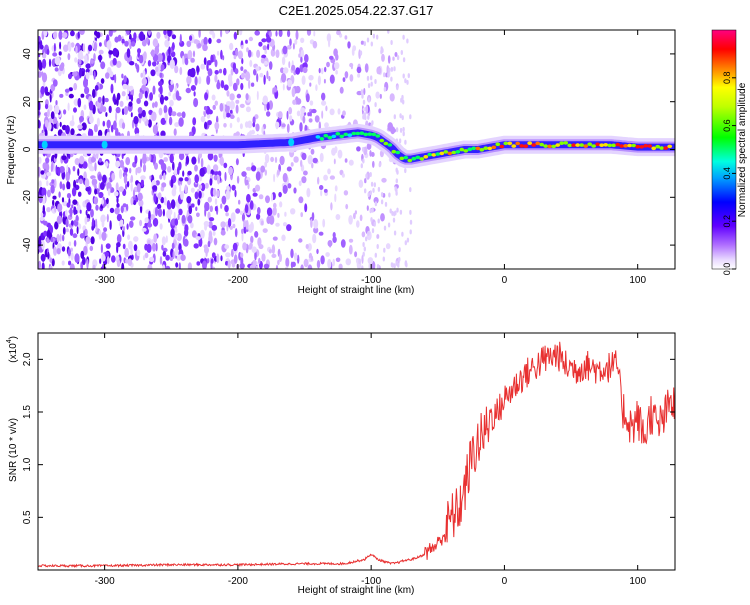 Image resolution: width=750 pixels, height=605 pixels. Describe the element at coordinates (356, 146) in the screenshot. I see `spectrogram-signal-track` at that location.